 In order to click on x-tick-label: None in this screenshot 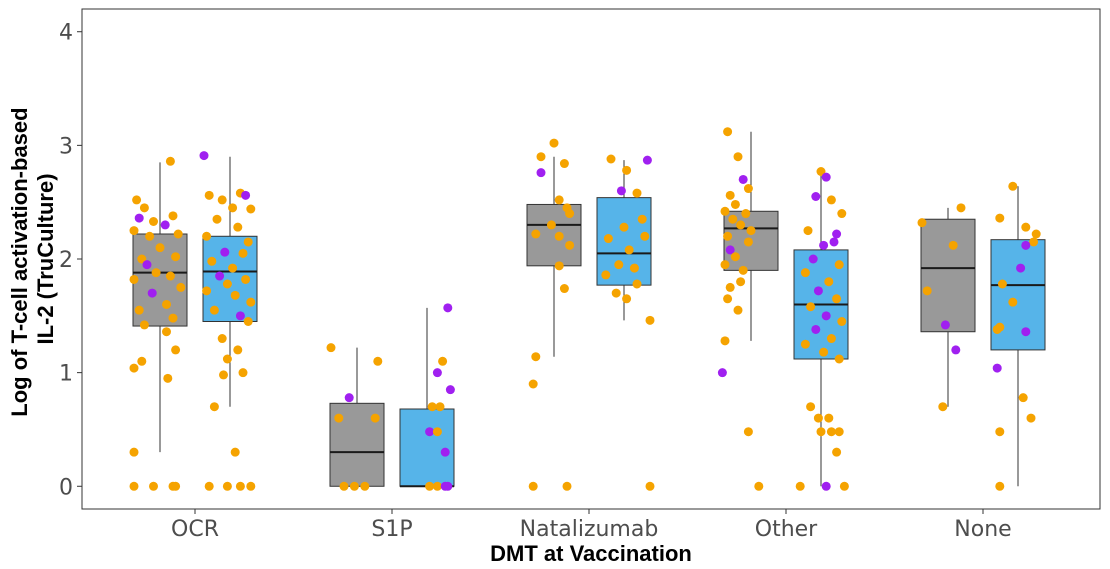, I will do `click(982, 529)`.